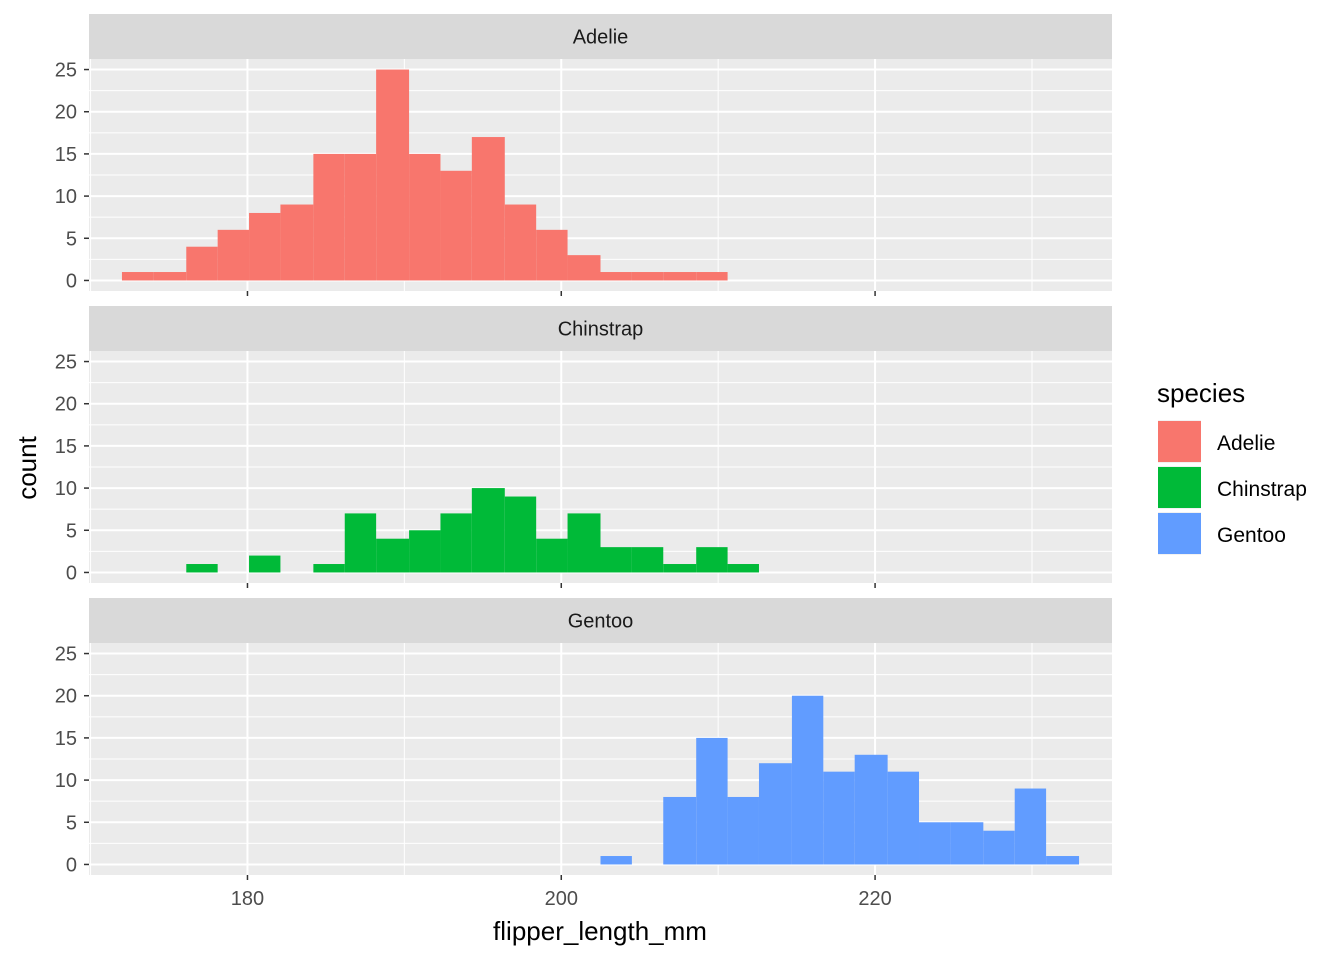  What do you see at coordinates (1246, 443) in the screenshot?
I see `legend-label: Adelie` at bounding box center [1246, 443].